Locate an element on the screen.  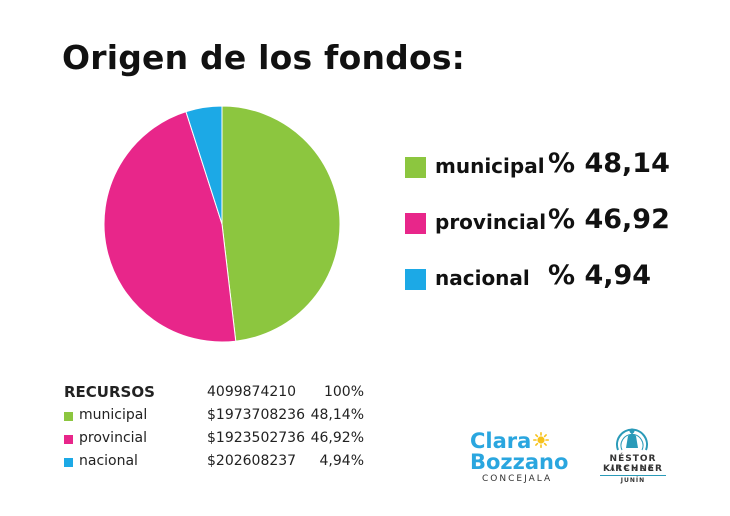
table-header-name: RECURSOS is located at coordinates (109, 392).